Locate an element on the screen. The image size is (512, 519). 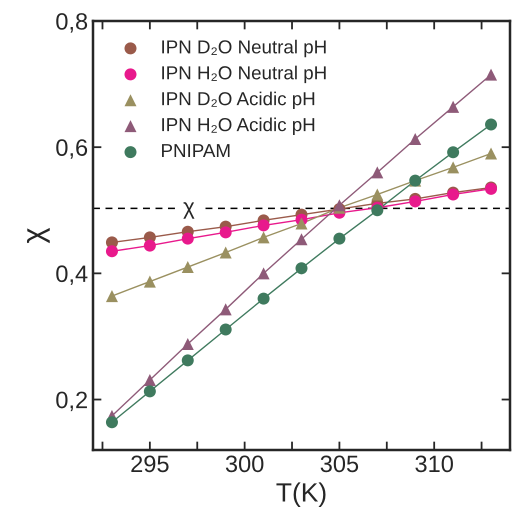
legend-label: IPN D₂O Acidic pH is located at coordinates (238, 101).